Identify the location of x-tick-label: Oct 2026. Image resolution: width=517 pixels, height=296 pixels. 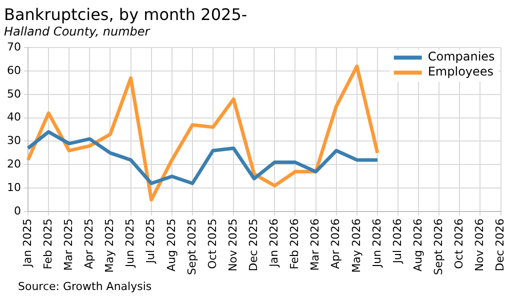
(459, 243).